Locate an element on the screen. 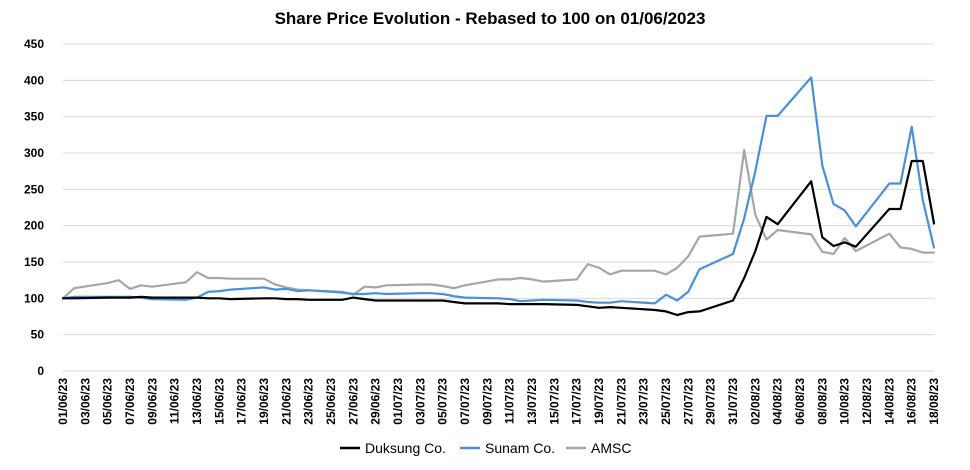 The image size is (970, 470). x-tick-label: 02/08/23 is located at coordinates (755, 401).